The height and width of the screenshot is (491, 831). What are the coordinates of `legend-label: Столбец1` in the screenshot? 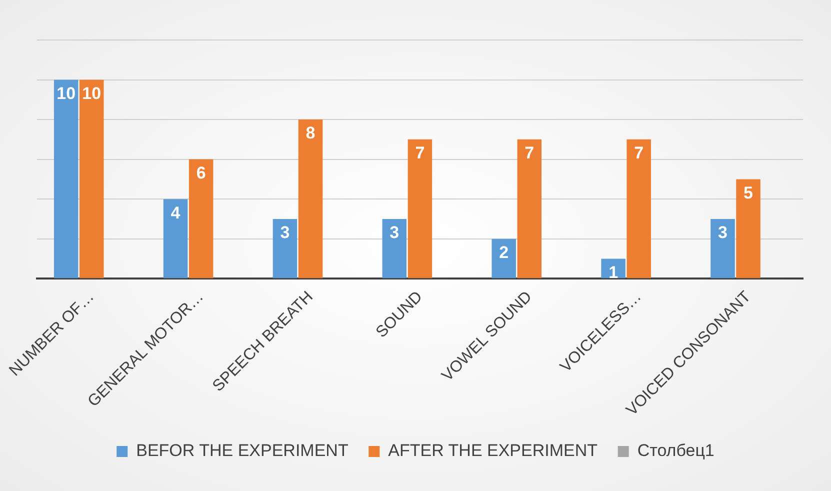 It's located at (675, 450).